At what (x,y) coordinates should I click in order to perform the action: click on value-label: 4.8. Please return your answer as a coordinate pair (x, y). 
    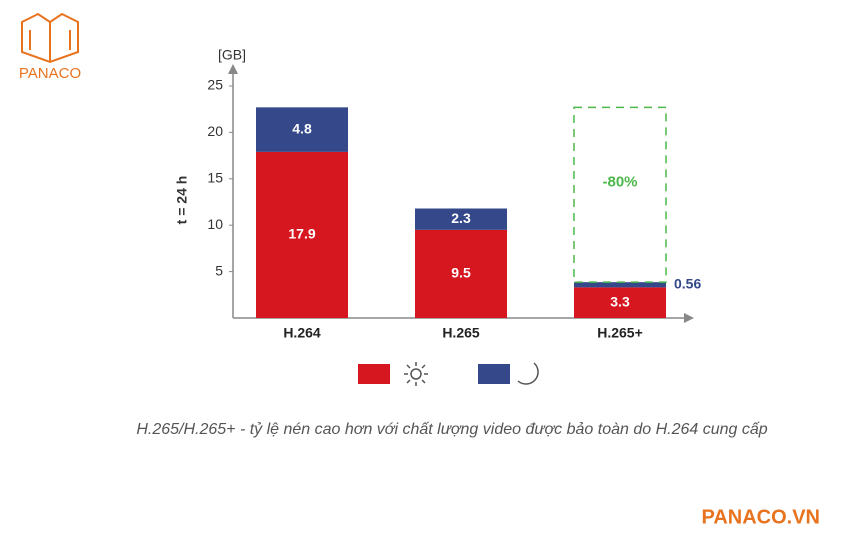
    Looking at the image, I should click on (302, 128).